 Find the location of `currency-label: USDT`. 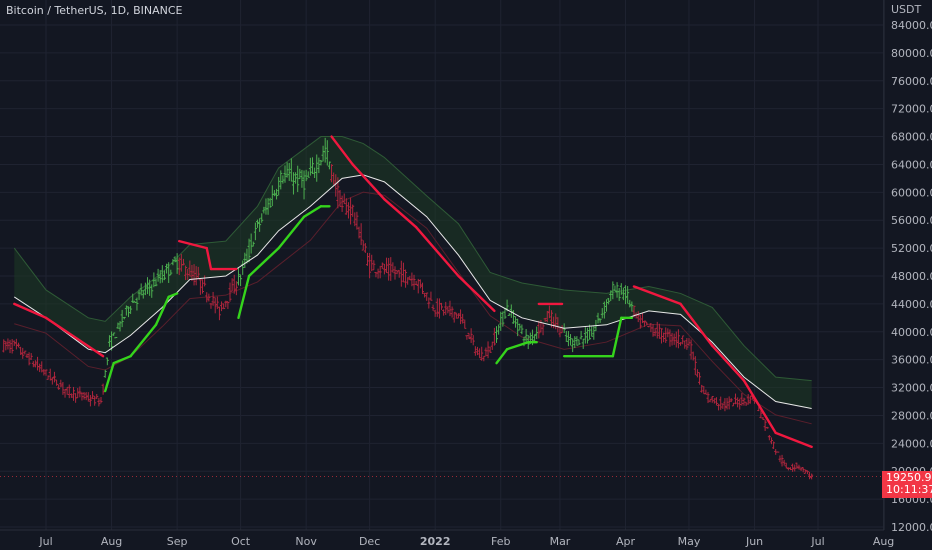

currency-label: USDT is located at coordinates (906, 9).